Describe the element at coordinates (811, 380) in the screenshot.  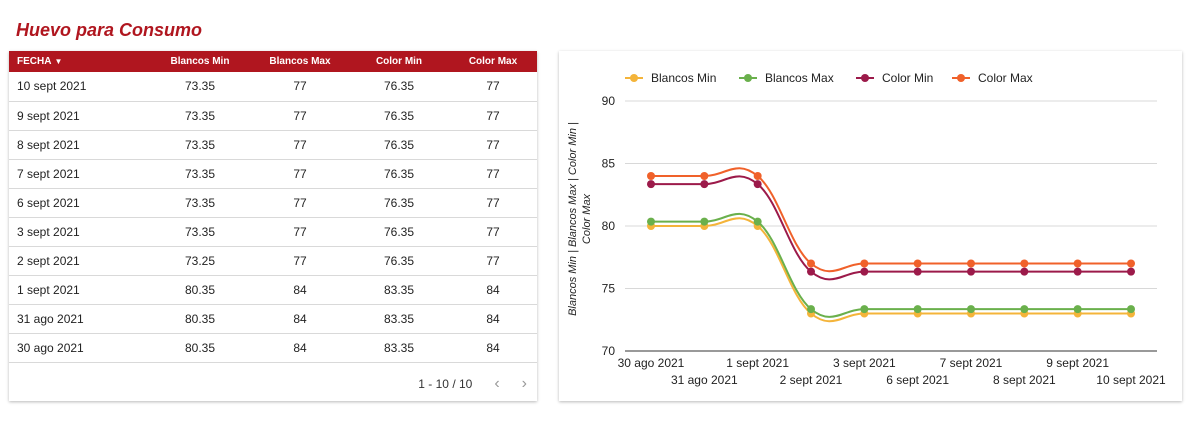
I see `x-tick-label: 2 sept 2021` at that location.